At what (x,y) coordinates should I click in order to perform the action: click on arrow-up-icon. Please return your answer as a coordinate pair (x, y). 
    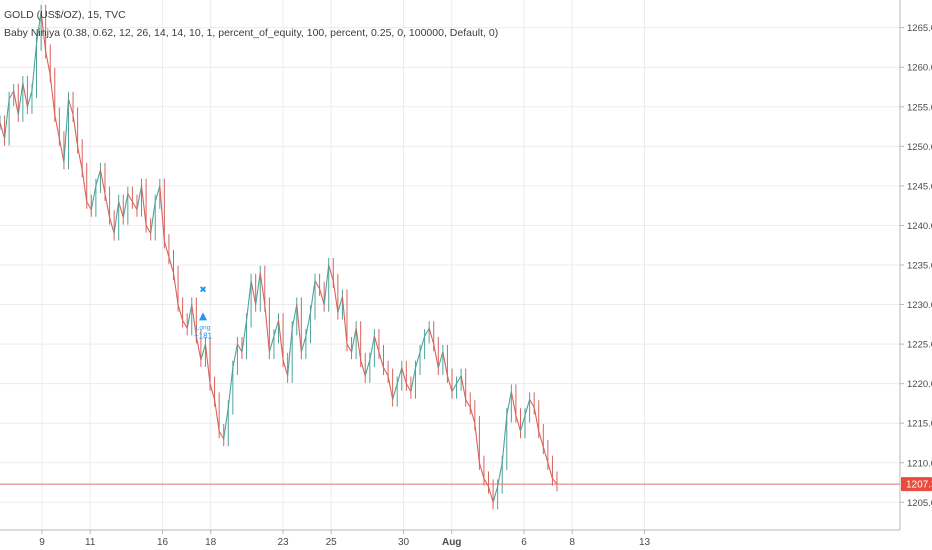
    Looking at the image, I should click on (203, 316).